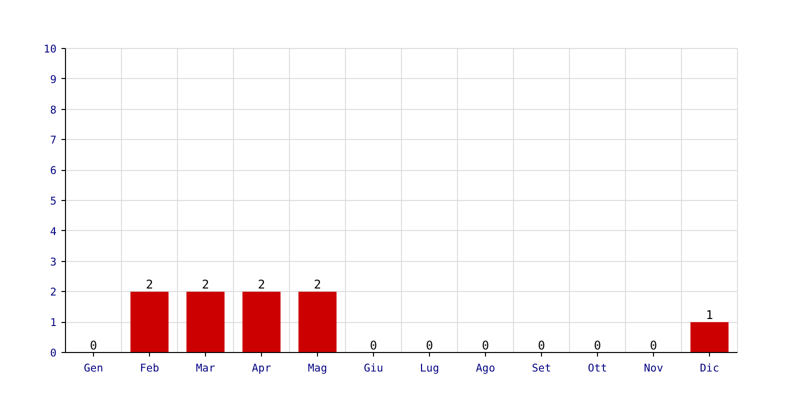 The height and width of the screenshot is (400, 800). Describe the element at coordinates (53, 353) in the screenshot. I see `y-tick-label: 0` at that location.